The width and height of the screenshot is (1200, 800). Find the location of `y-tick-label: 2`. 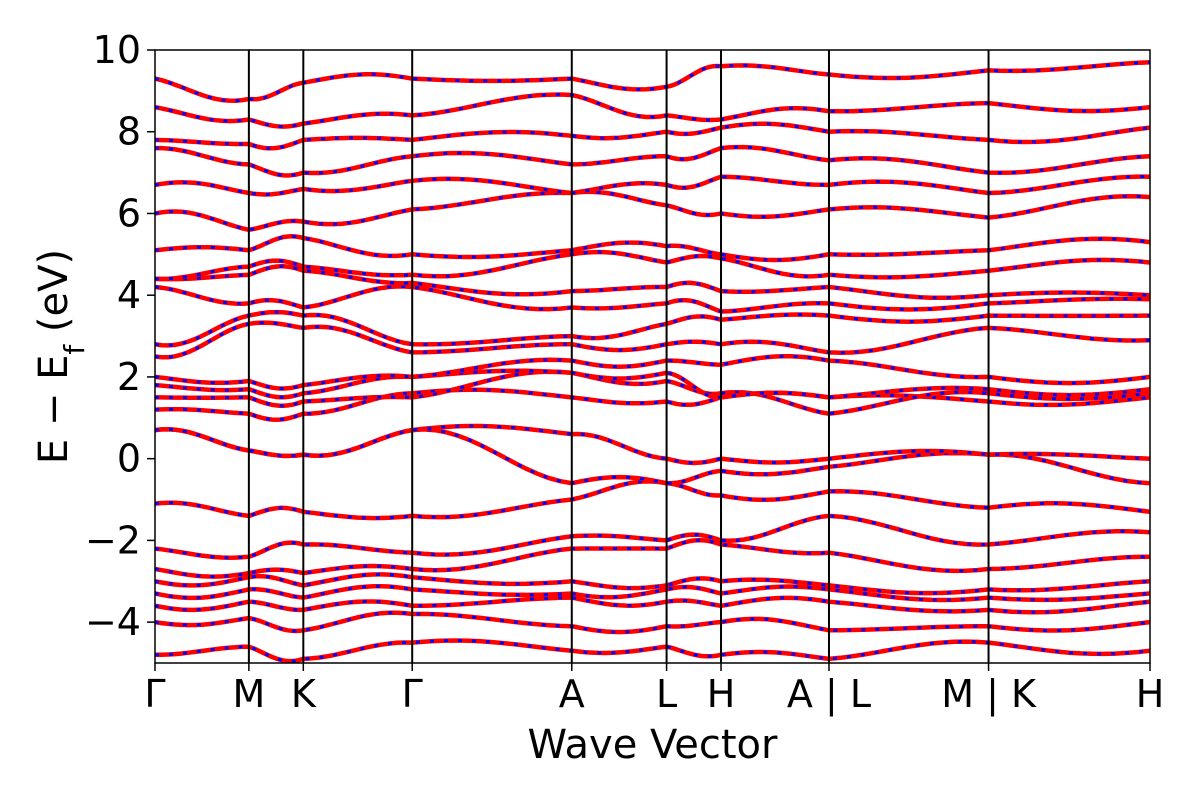

y-tick-label: 2 is located at coordinates (129, 377).